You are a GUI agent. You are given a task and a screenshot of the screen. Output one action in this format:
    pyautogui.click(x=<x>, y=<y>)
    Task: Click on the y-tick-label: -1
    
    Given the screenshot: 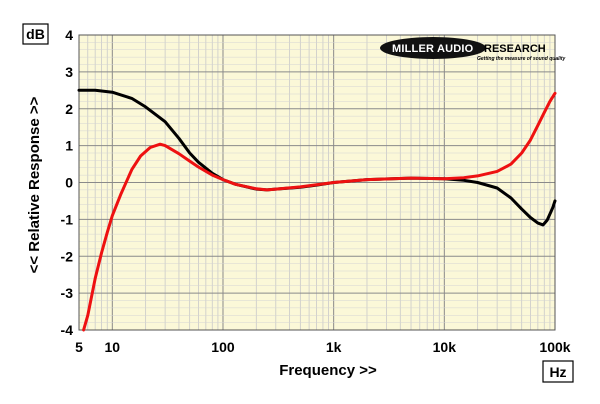 What is the action you would take?
    pyautogui.click(x=67, y=219)
    